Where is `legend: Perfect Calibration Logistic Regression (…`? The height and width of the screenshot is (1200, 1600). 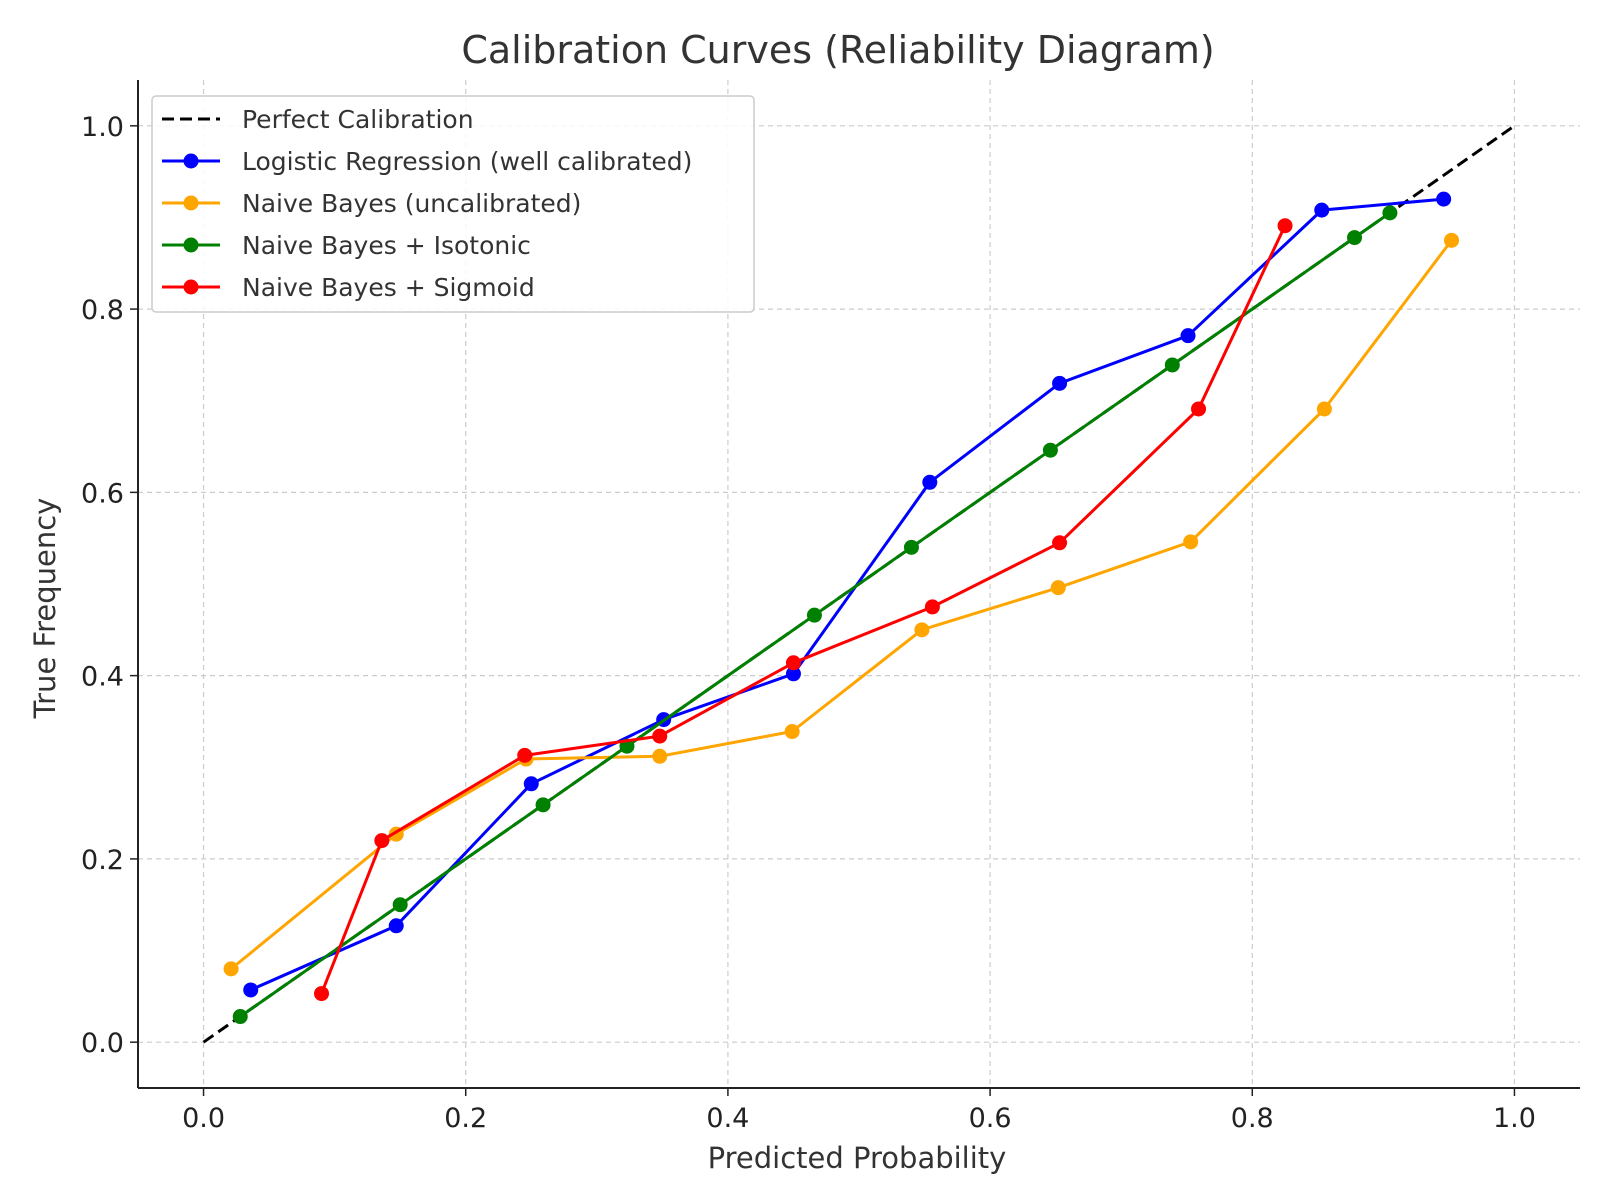 legend: Perfect Calibration Logistic Regression (… is located at coordinates (453, 204).